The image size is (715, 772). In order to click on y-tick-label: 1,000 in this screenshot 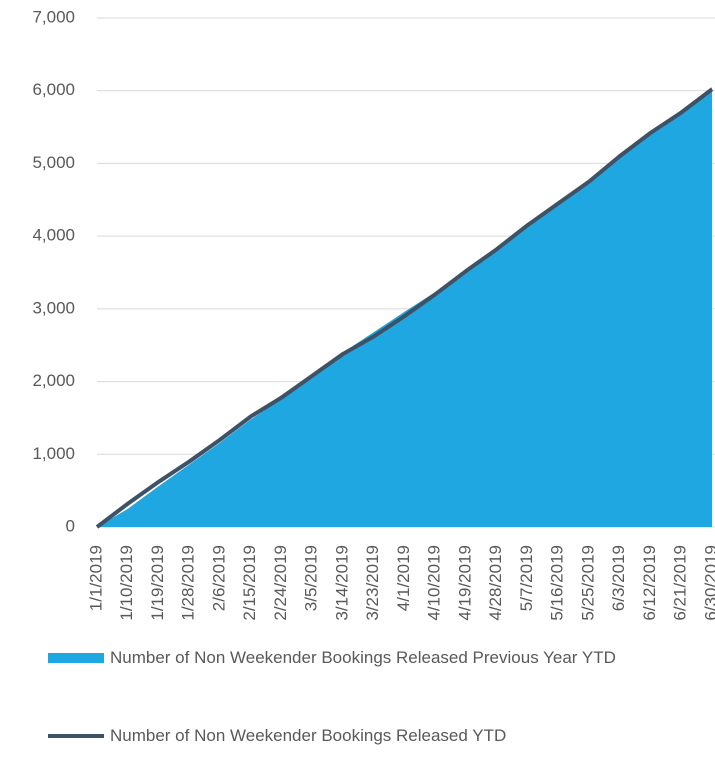, I will do `click(53, 453)`.